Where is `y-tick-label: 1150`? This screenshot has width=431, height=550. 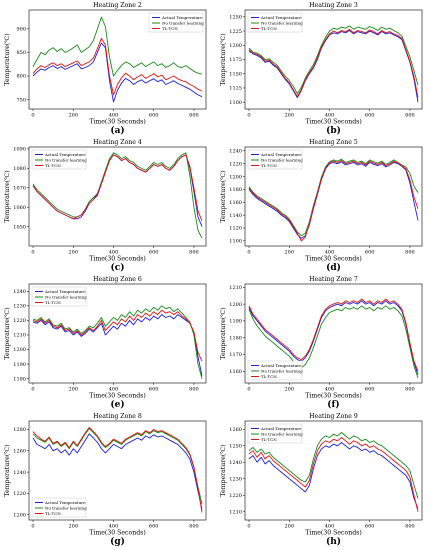
y-tick-label: 1150 is located at coordinates (235, 74).